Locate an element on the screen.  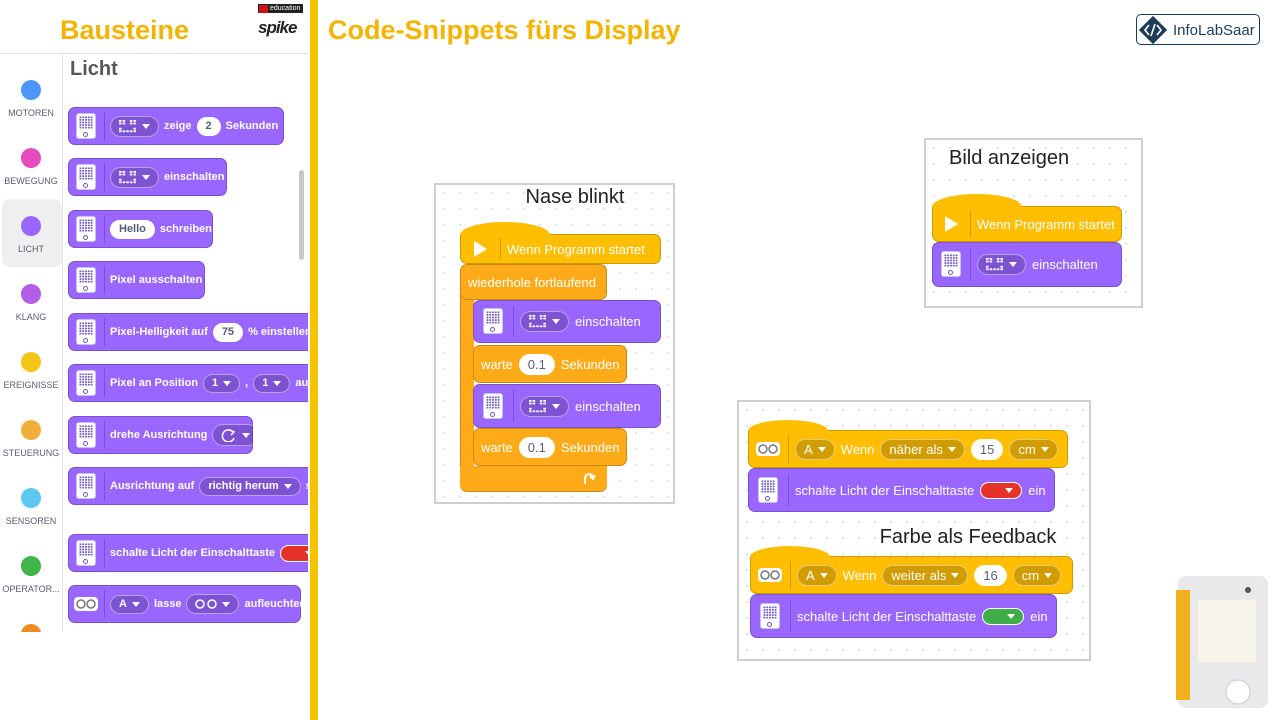
input-field: 2 is located at coordinates (208, 126).